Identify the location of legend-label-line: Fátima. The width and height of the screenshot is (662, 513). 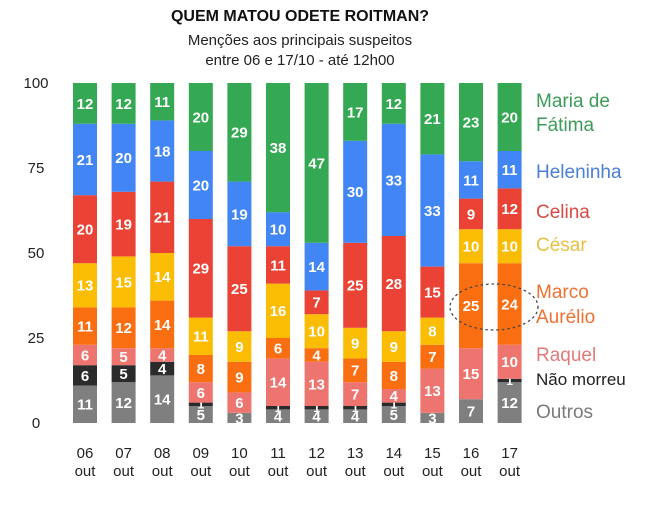
(565, 125).